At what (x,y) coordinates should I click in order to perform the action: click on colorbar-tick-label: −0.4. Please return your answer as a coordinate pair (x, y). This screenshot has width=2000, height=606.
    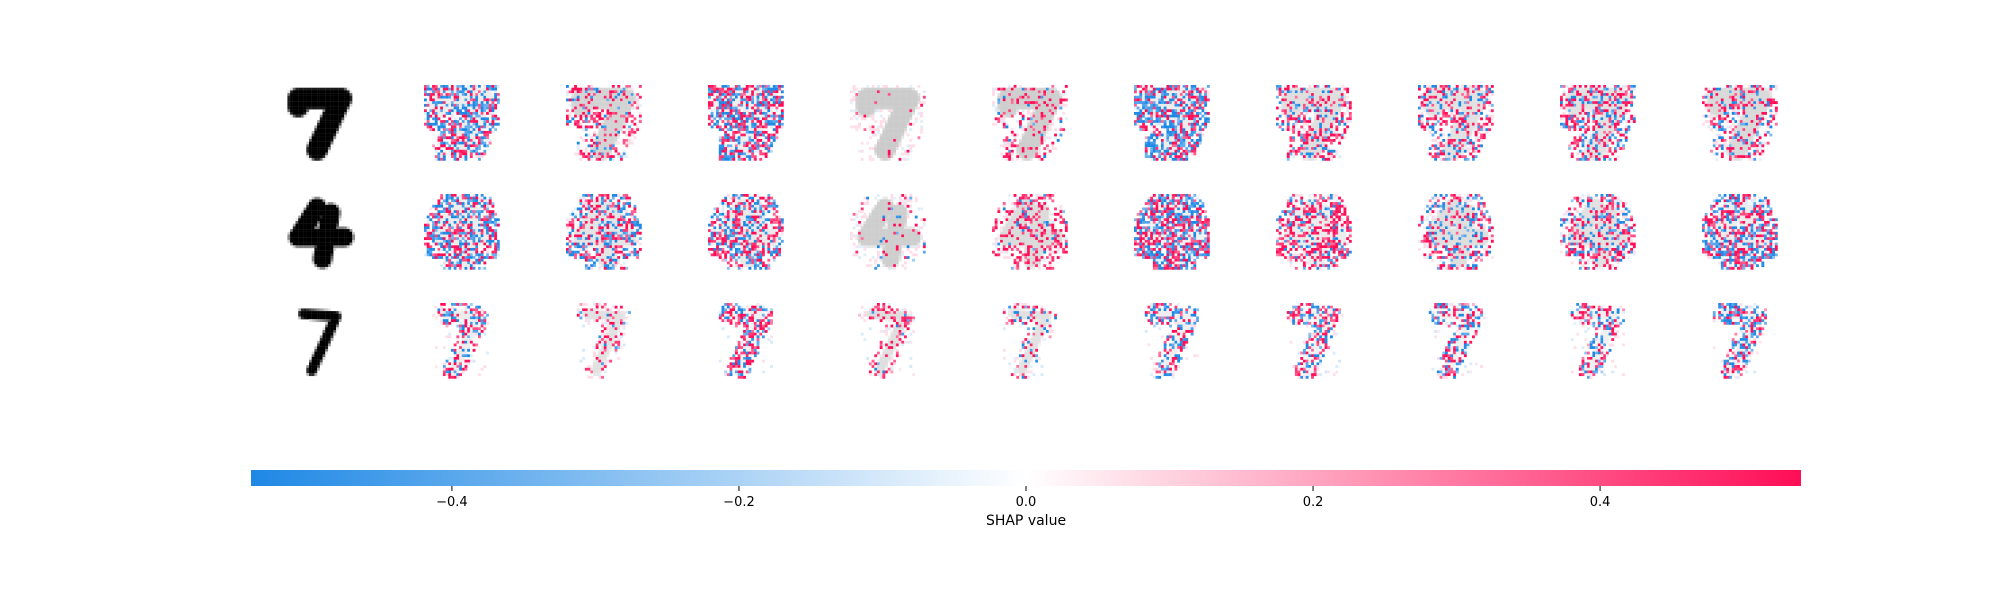
    Looking at the image, I should click on (452, 502).